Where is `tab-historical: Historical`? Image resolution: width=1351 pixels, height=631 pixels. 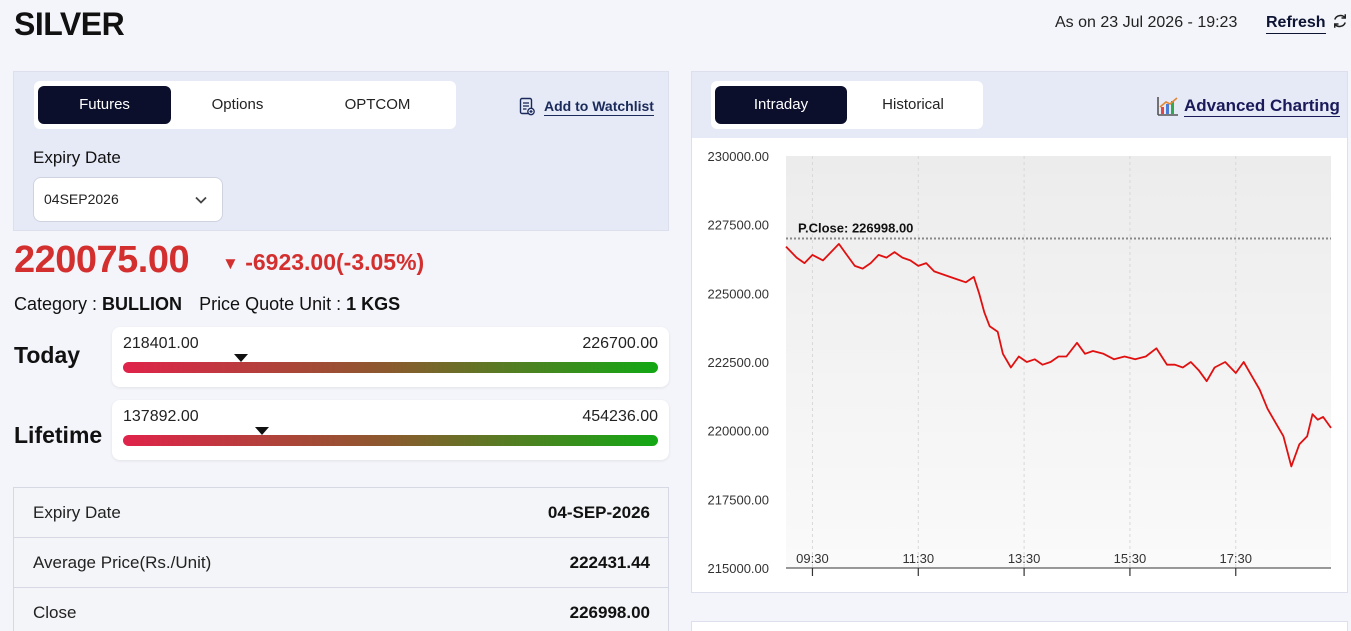 tab-historical: Historical is located at coordinates (913, 104).